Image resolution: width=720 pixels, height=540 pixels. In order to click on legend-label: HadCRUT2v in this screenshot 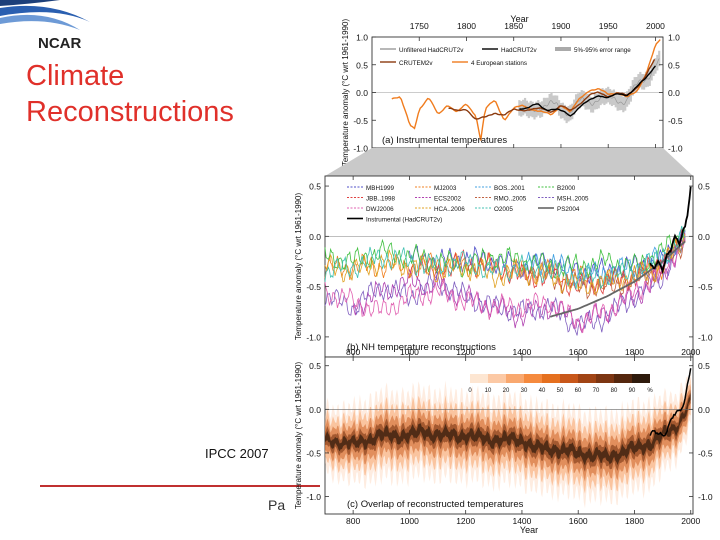, I will do `click(519, 50)`.